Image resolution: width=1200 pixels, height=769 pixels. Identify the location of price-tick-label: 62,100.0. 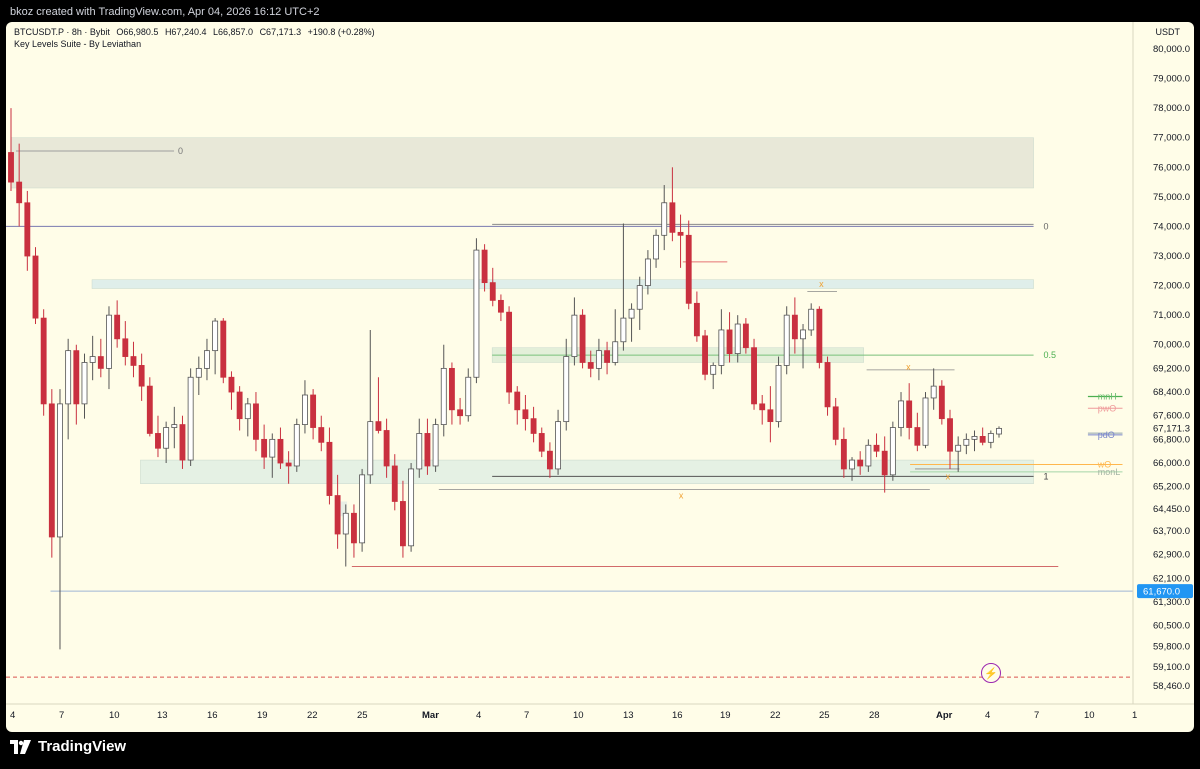
(1171, 578).